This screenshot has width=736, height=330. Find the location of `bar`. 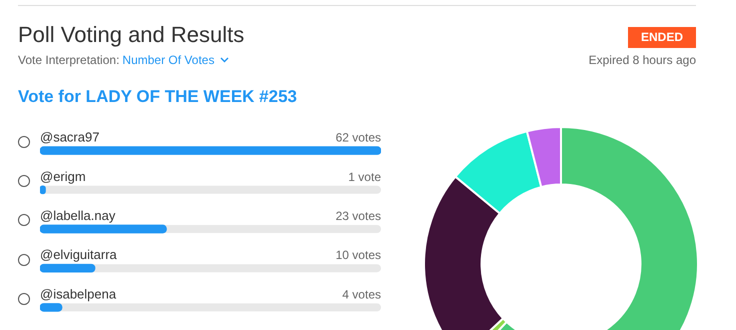

bar is located at coordinates (68, 268).